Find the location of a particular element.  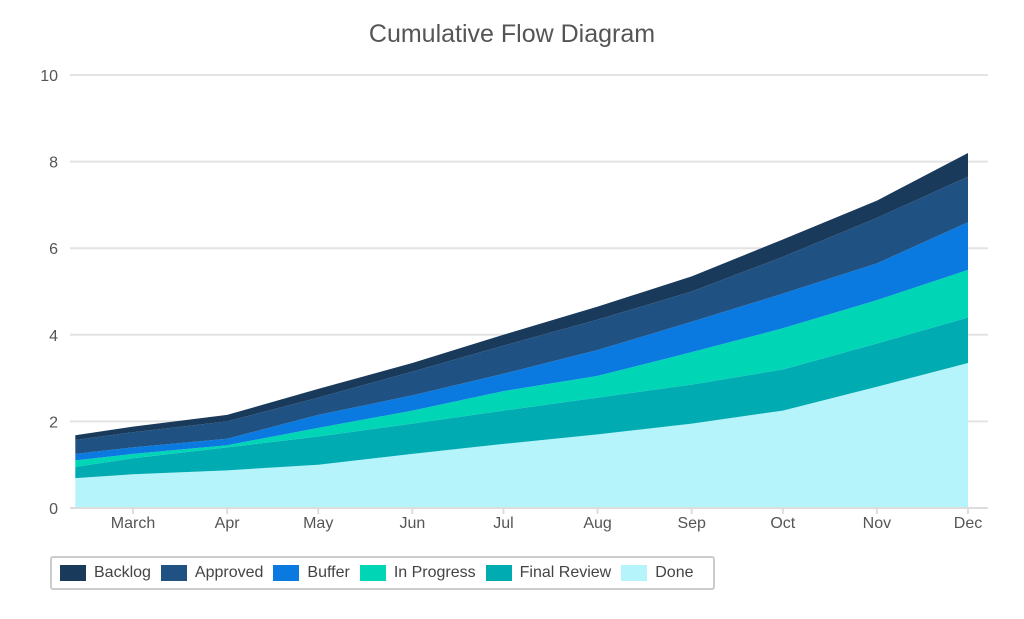

legend-item-in-progress: In Progress is located at coordinates (417, 573).